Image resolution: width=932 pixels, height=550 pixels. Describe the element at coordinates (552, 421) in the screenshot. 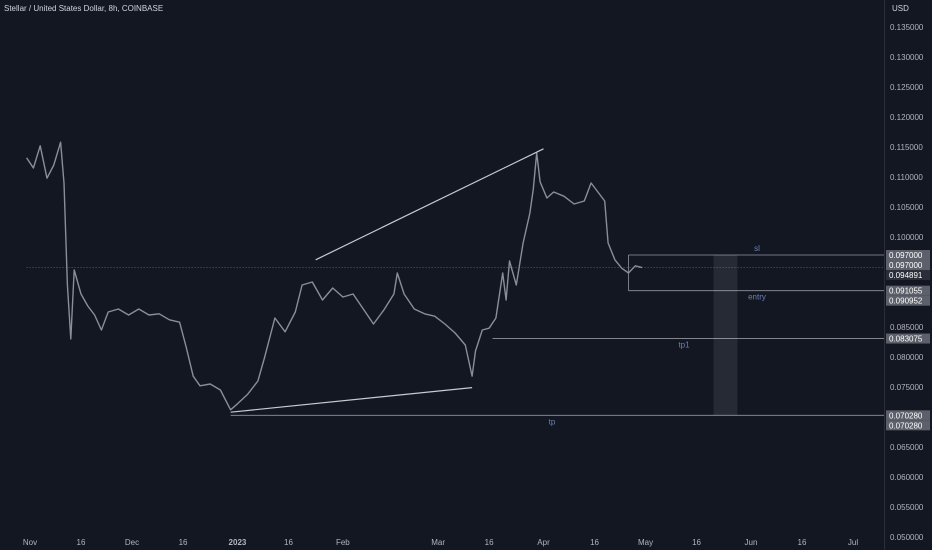

I see `level-label-tp: tp` at that location.